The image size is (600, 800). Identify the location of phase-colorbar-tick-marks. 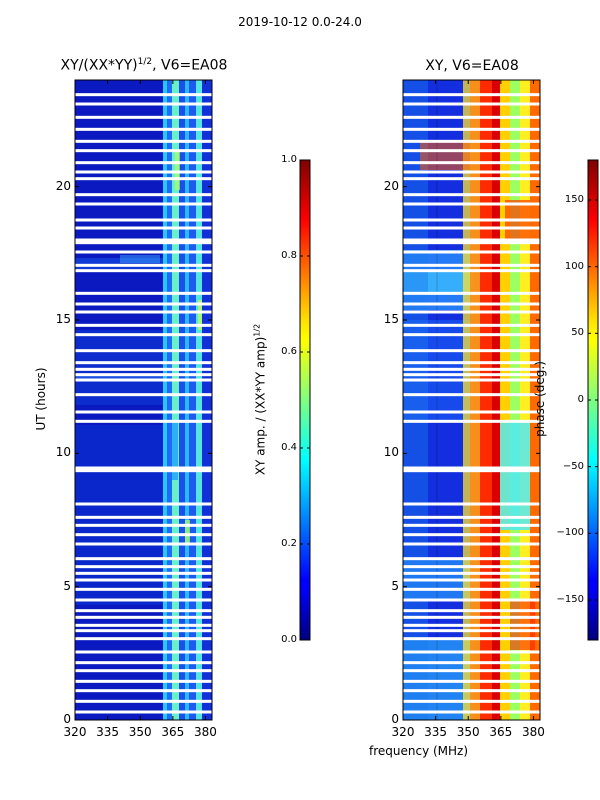
(593, 400).